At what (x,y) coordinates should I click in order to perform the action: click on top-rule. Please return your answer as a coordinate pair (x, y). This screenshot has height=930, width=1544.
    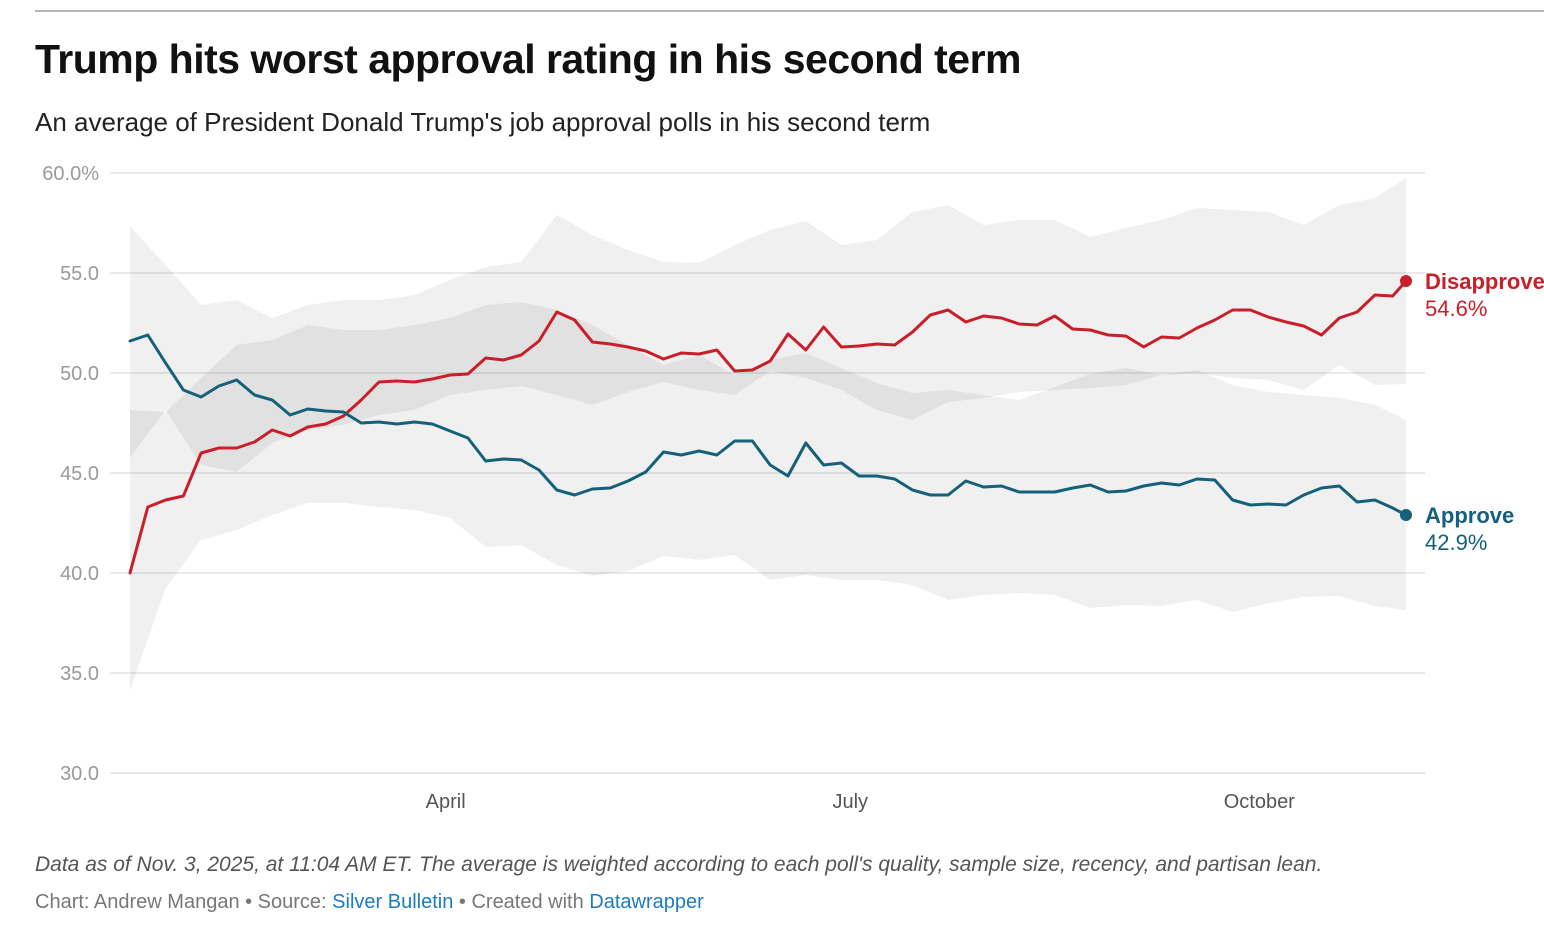
    Looking at the image, I should click on (789, 11).